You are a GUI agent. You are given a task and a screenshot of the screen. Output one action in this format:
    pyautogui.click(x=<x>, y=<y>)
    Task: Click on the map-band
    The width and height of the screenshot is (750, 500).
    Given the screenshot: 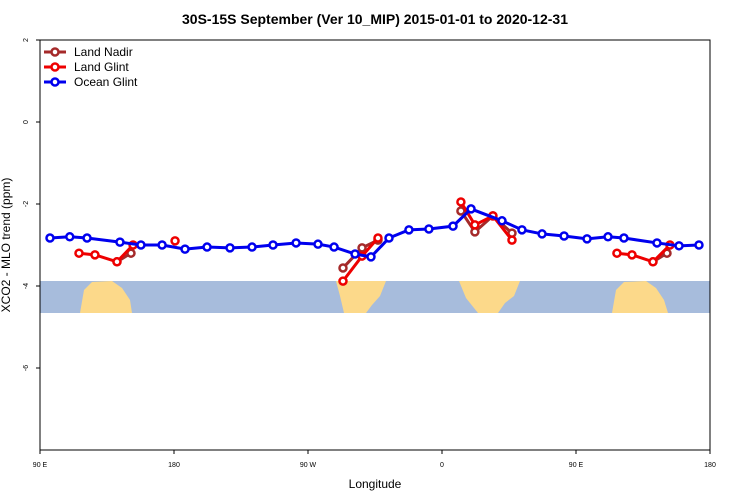 What is the action you would take?
    pyautogui.click(x=375, y=297)
    